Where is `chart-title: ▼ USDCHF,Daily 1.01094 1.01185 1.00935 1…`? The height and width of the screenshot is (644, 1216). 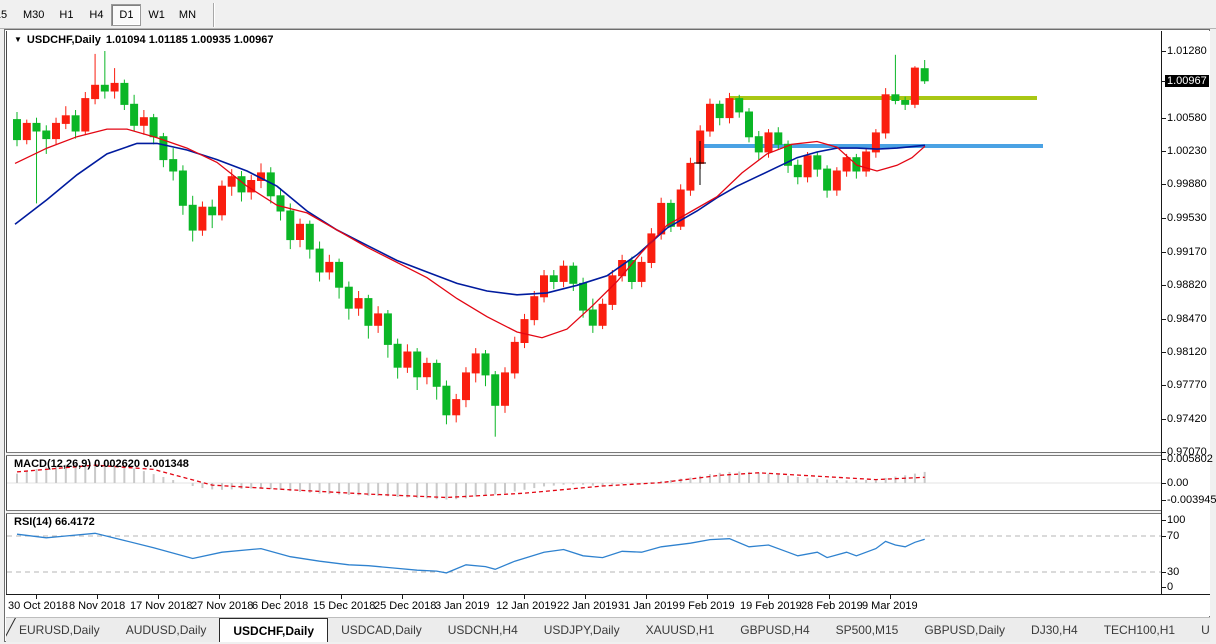 chart-title: ▼ USDCHF,Daily 1.01094 1.01185 1.00935 1… is located at coordinates (144, 40).